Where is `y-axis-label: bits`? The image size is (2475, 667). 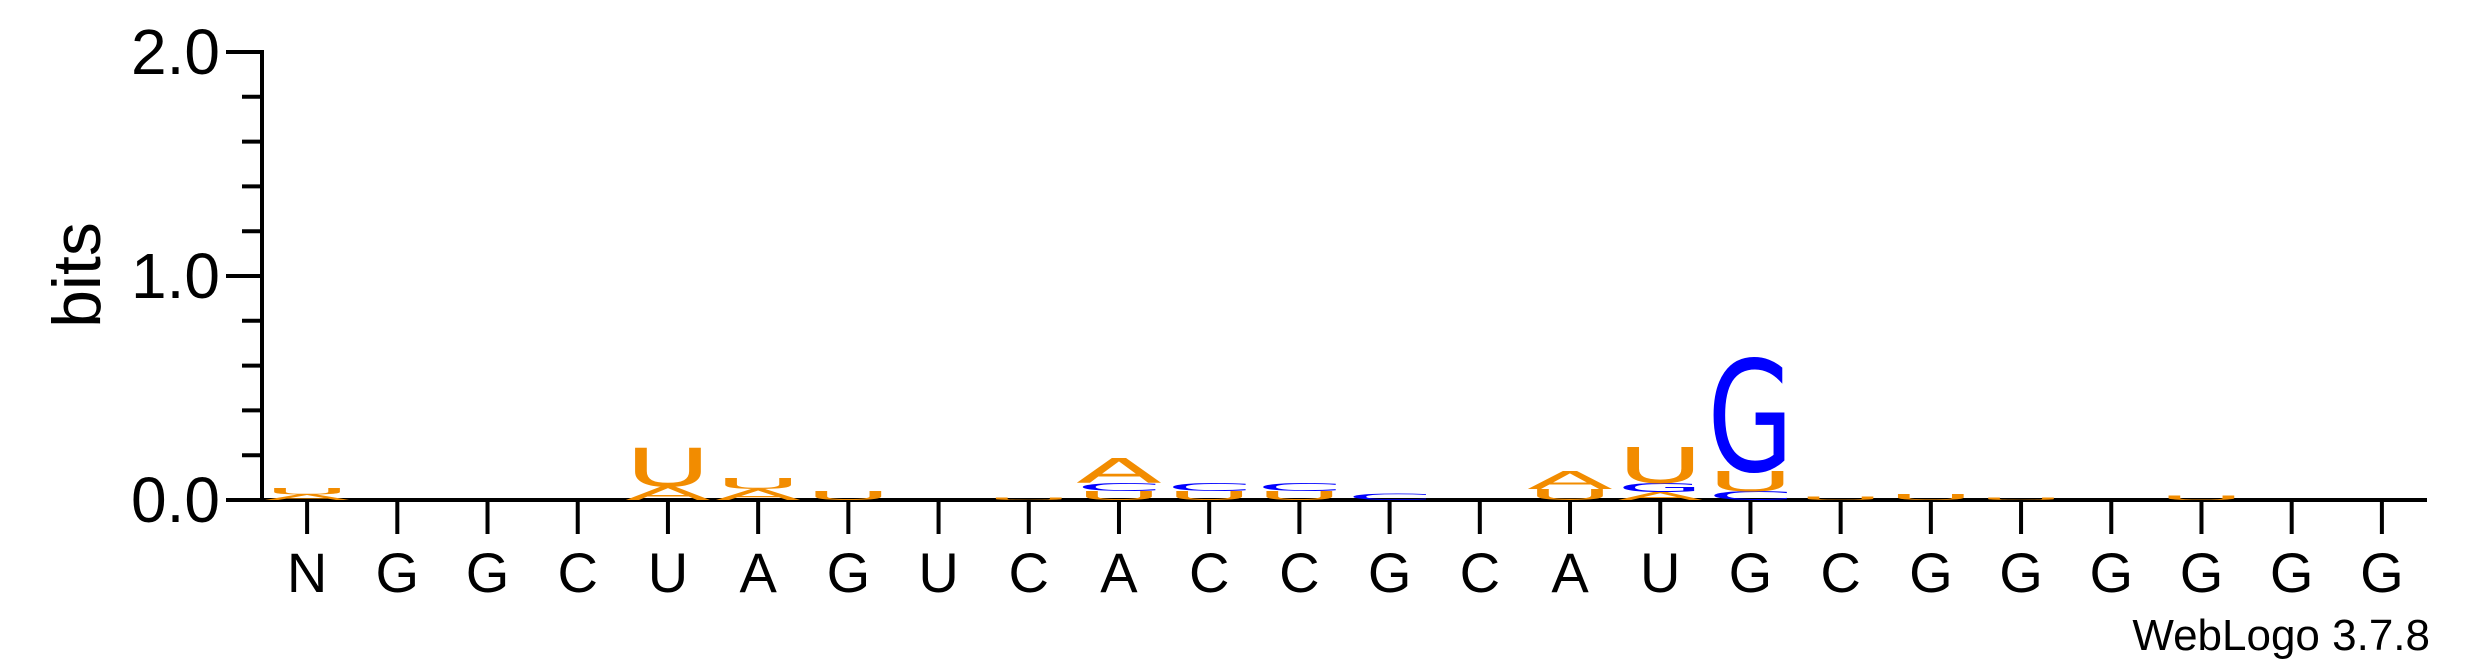 y-axis-label: bits is located at coordinates (77, 275).